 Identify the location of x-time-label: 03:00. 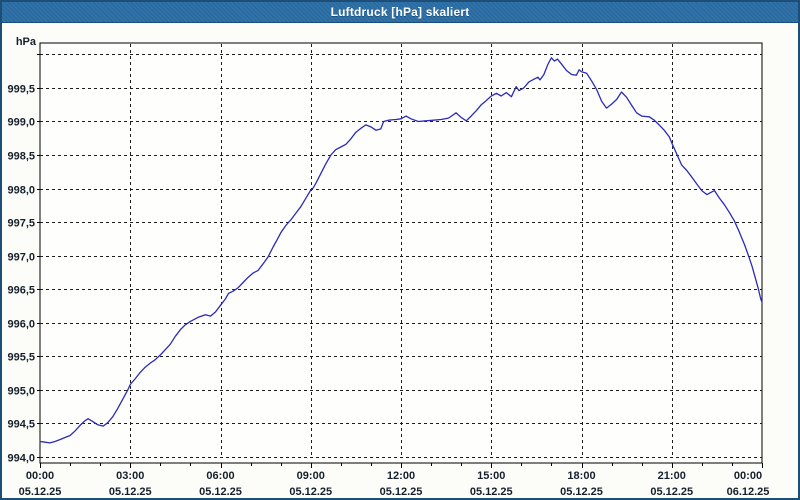
(130, 476).